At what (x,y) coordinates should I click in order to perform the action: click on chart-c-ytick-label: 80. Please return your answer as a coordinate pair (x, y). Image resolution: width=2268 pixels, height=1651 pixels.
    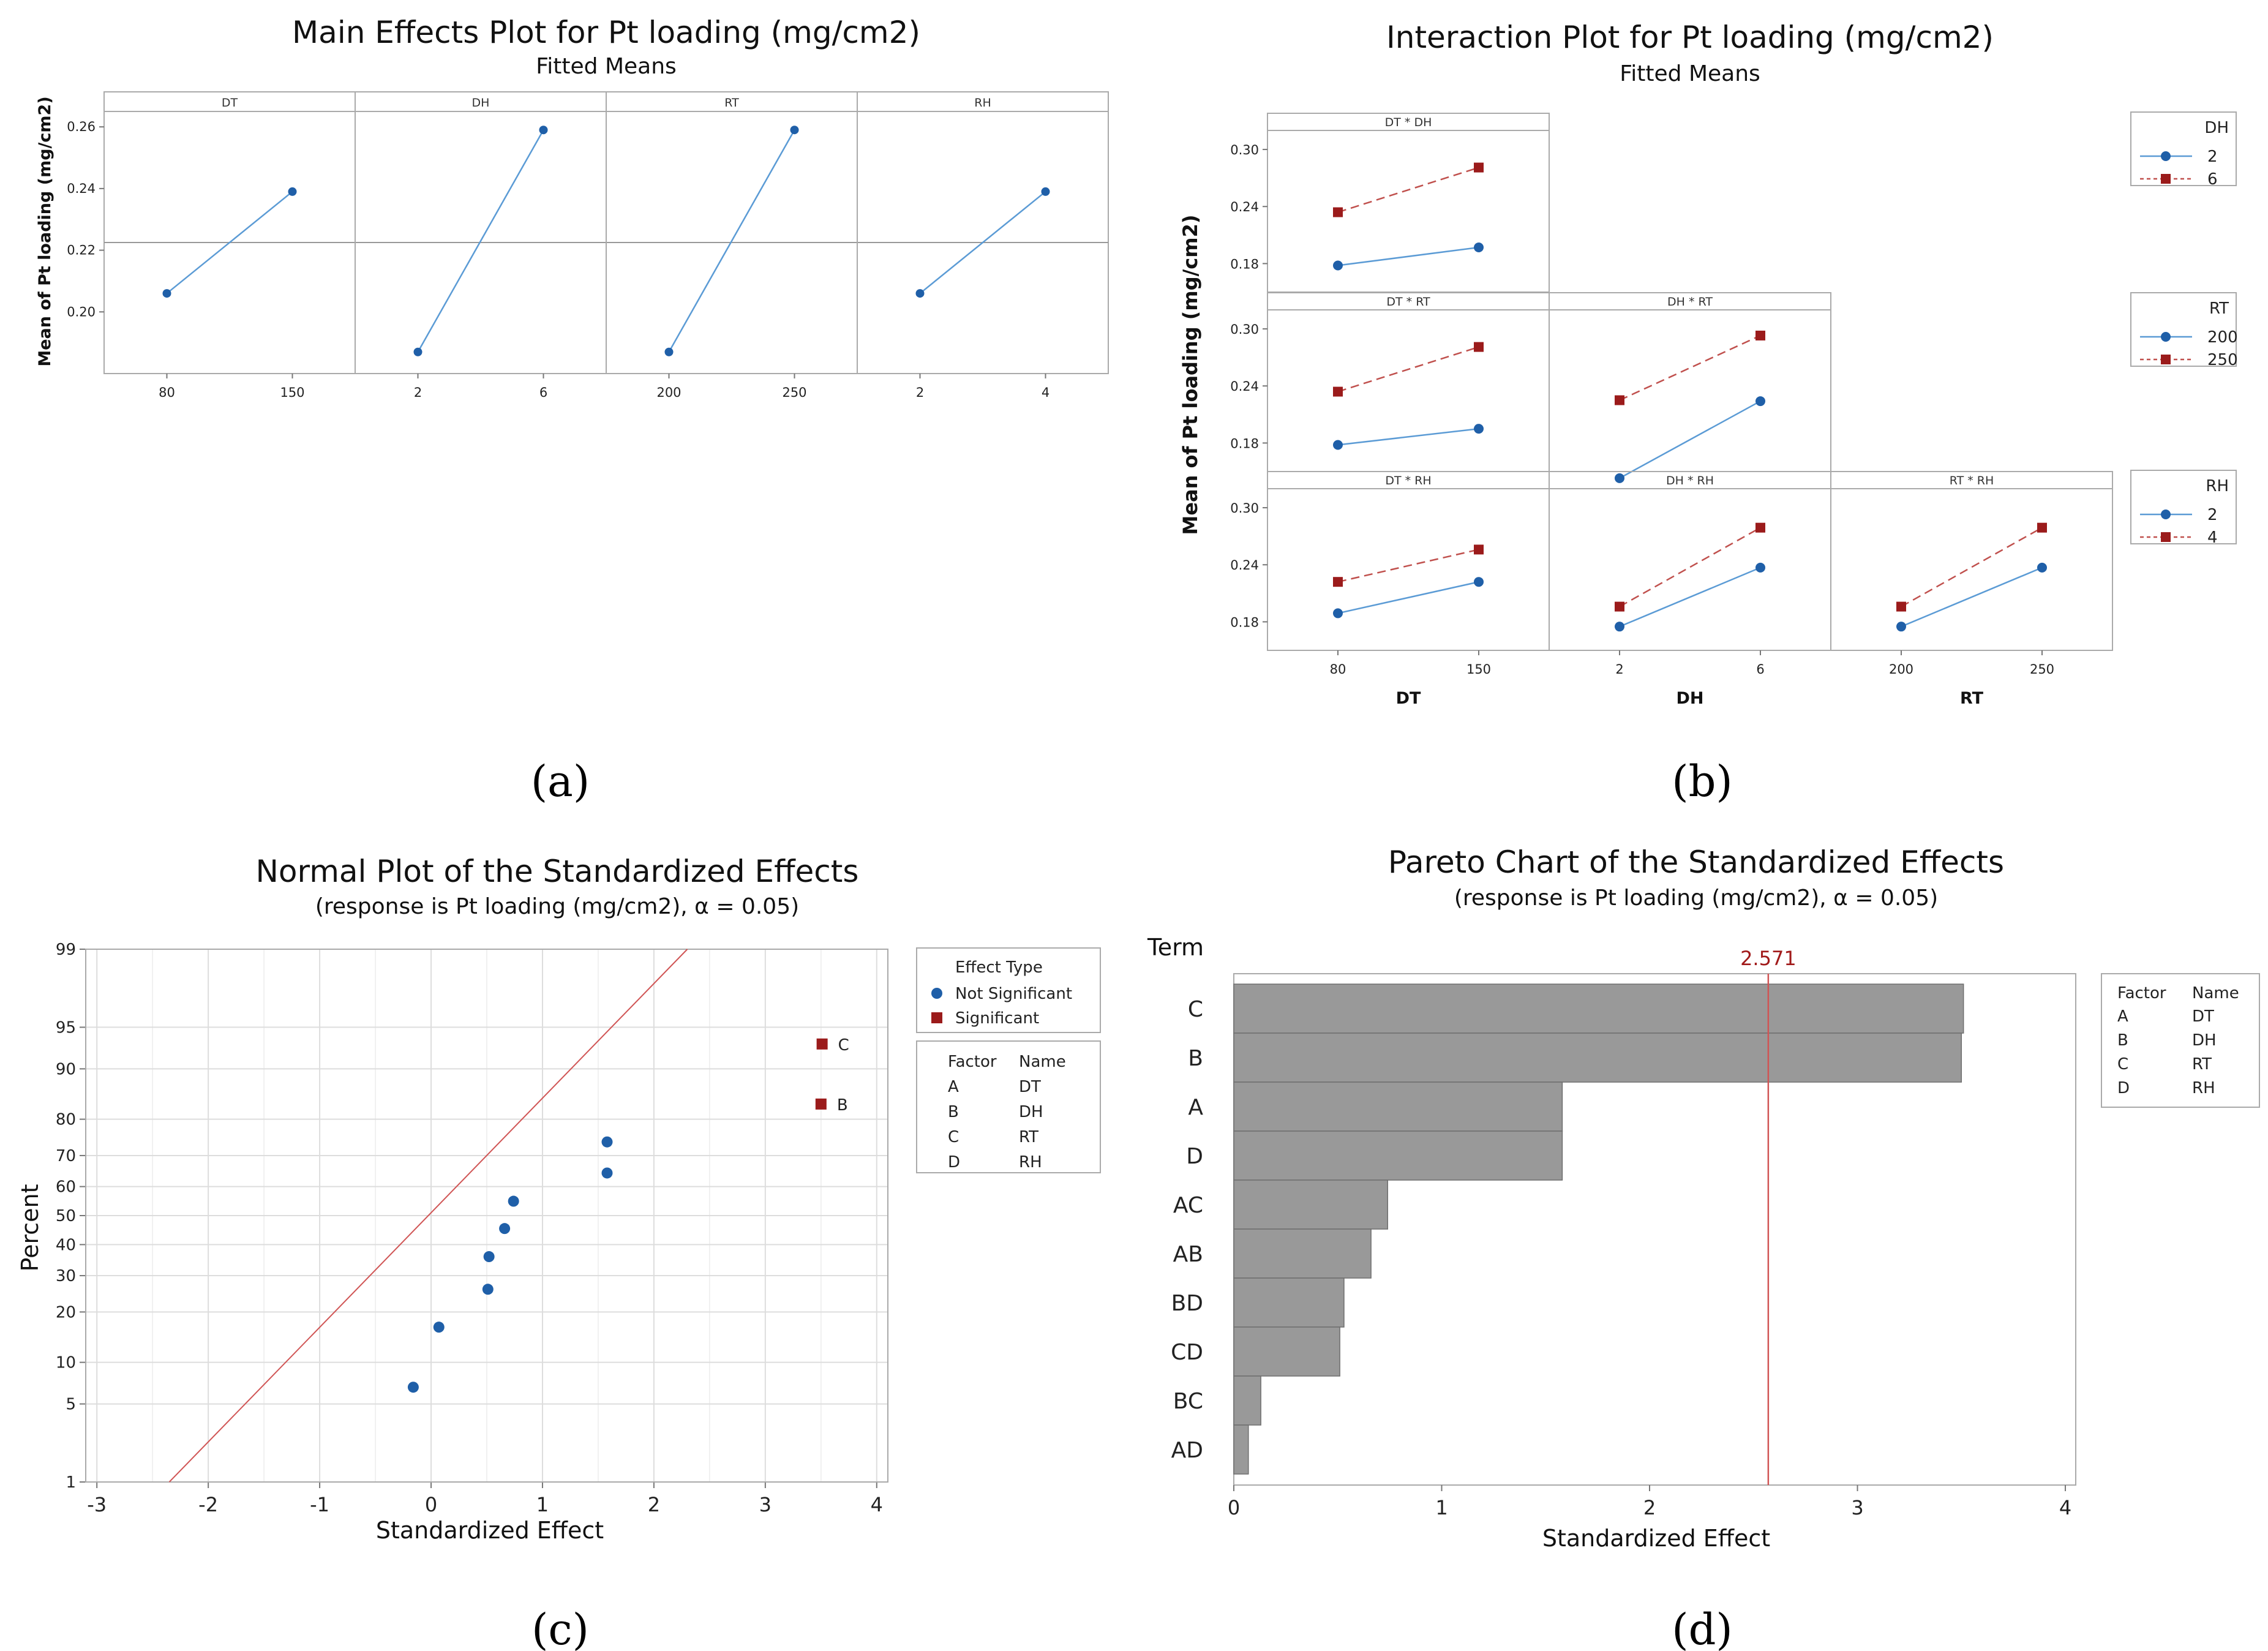
    Looking at the image, I should click on (66, 1120).